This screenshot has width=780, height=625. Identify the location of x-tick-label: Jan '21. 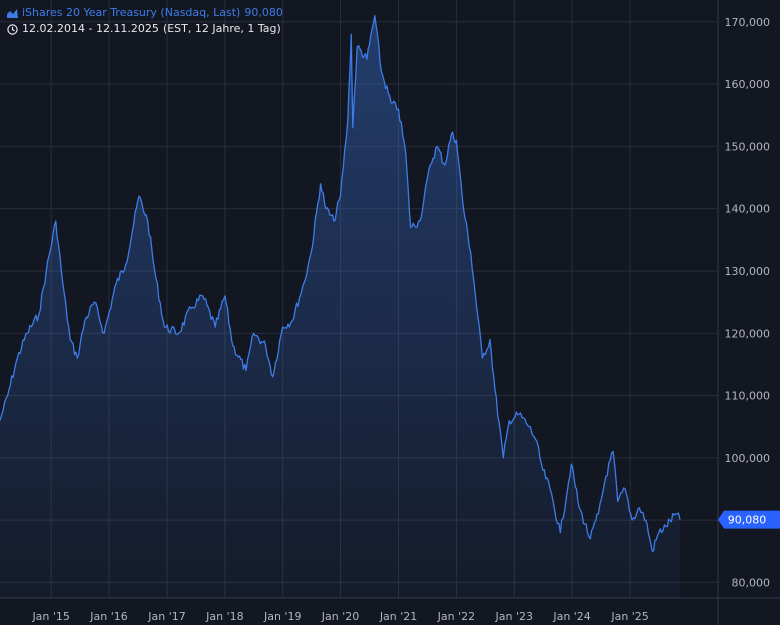
(398, 616).